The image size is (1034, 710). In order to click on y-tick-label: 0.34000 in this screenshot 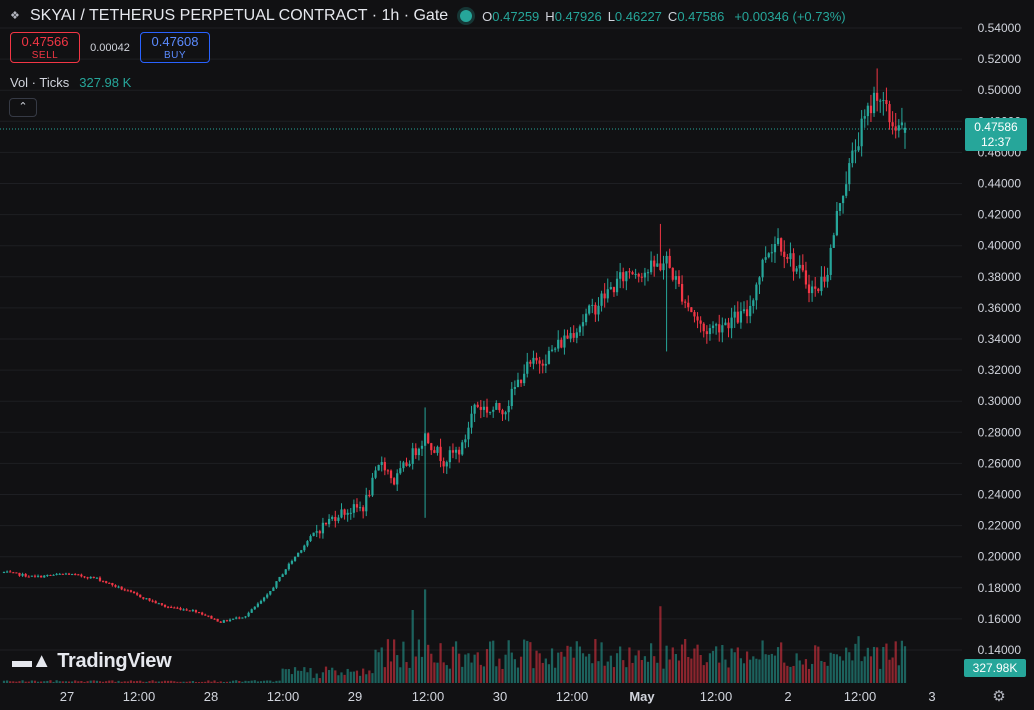, I will do `click(1000, 339)`.